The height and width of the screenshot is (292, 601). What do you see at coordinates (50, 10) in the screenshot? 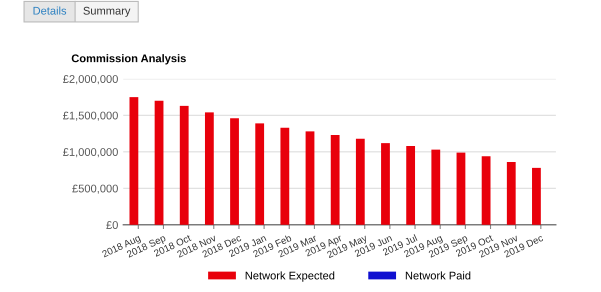
I see `text: Details` at bounding box center [50, 10].